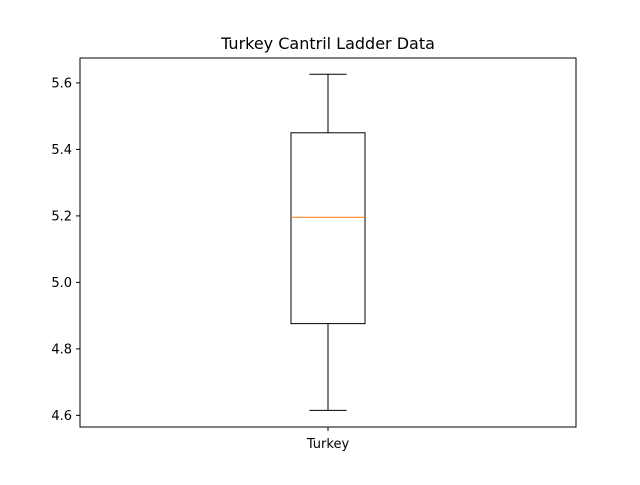  I want to click on x-tick-label: Turkey, so click(328, 444).